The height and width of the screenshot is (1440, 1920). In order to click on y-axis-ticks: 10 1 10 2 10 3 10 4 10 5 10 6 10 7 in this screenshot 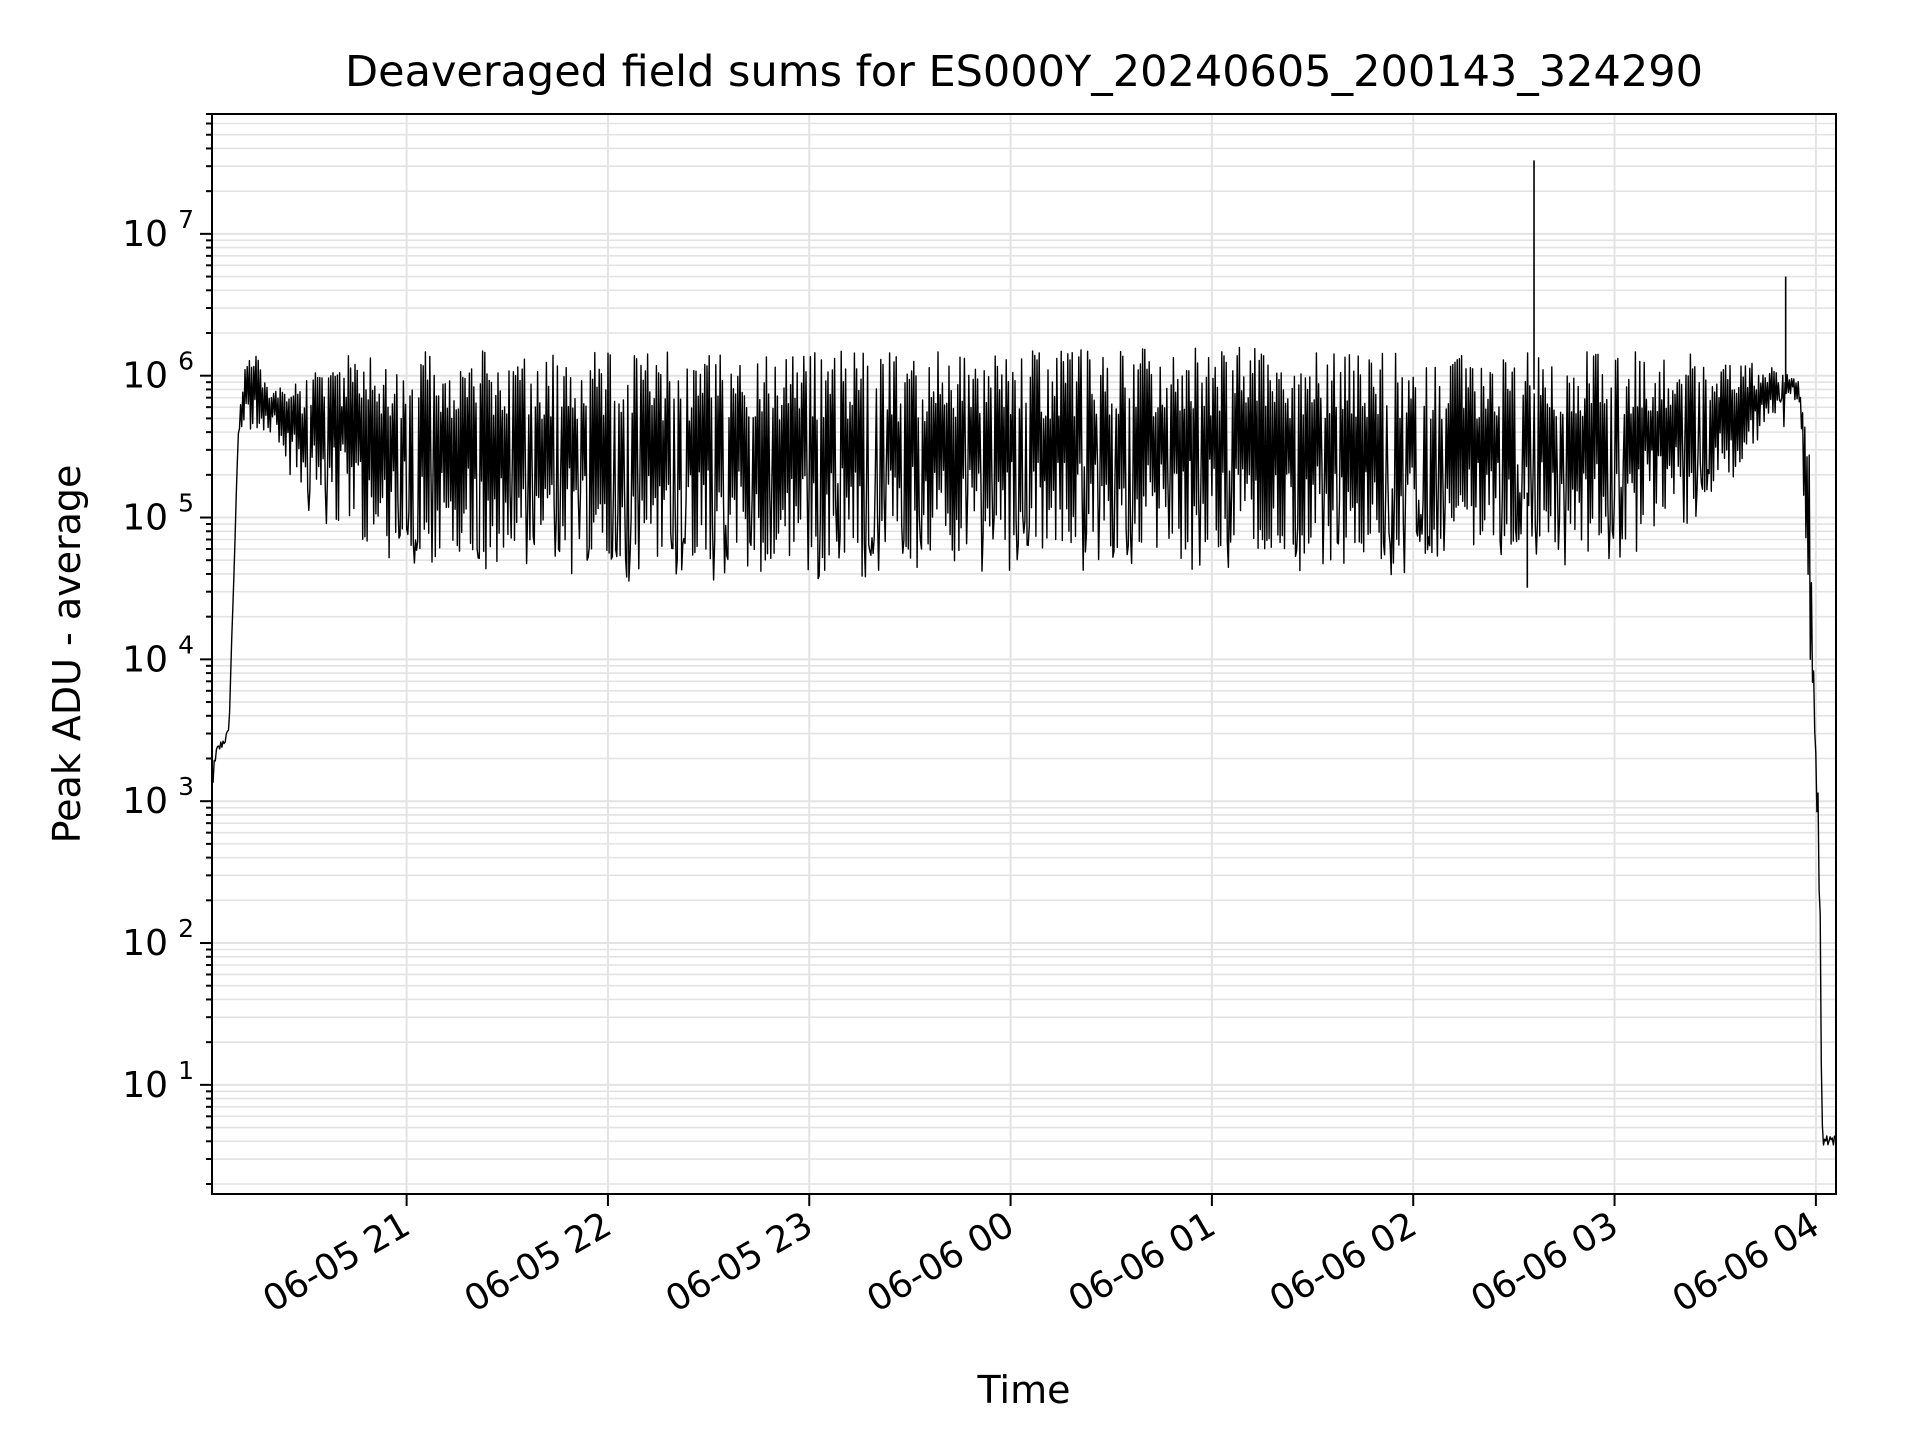, I will do `click(167, 649)`.